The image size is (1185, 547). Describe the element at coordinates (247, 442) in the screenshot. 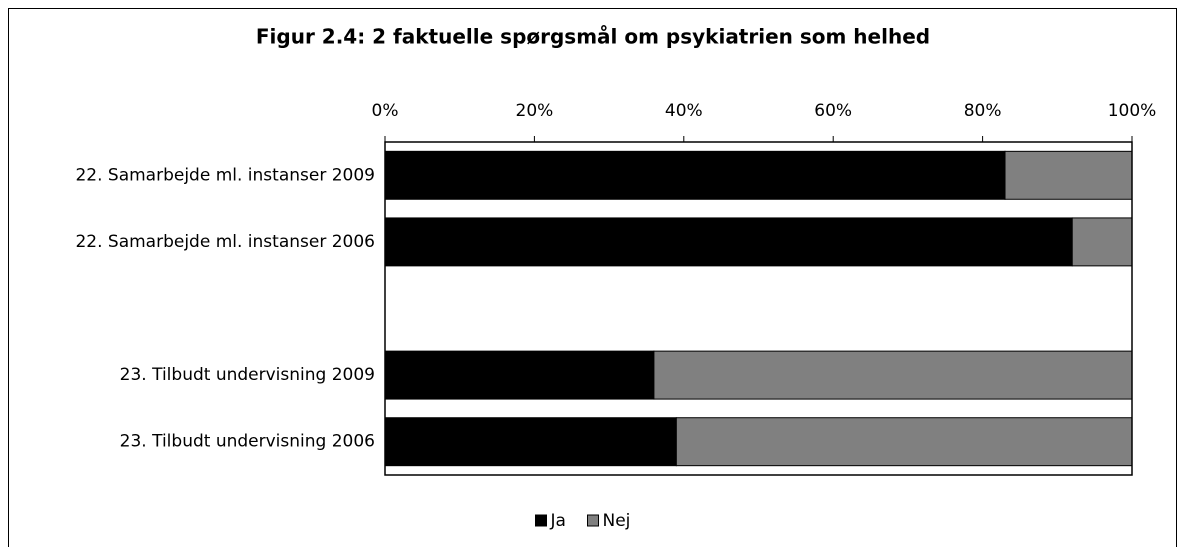

I see `y-tick-label: 23. Tilbudt undervisning 2006` at that location.